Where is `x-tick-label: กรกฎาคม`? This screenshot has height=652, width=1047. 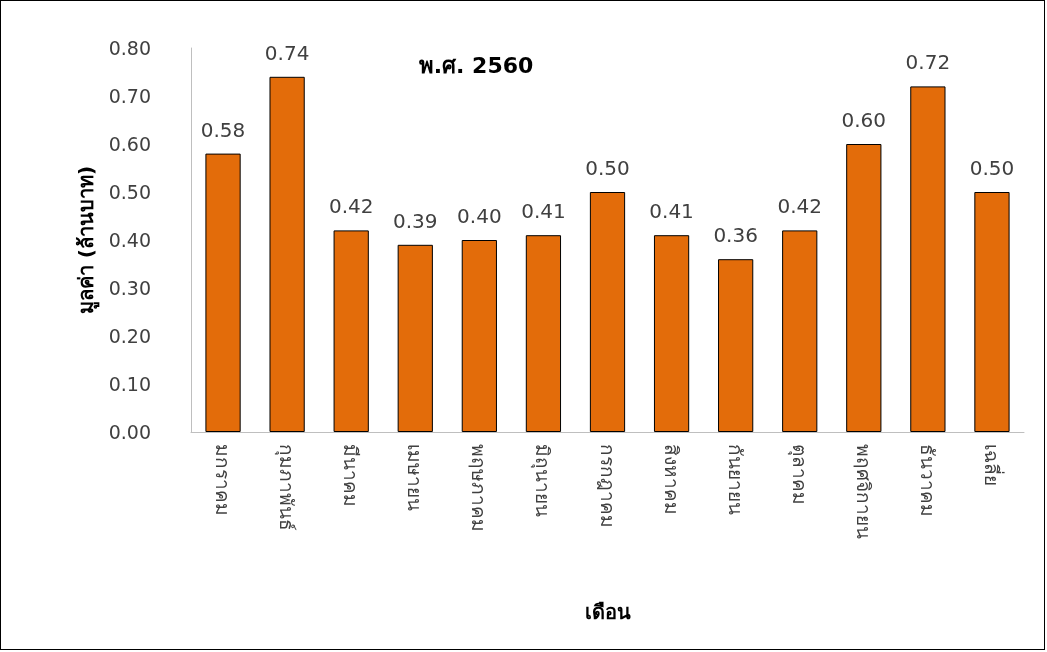
x-tick-label: กรกฎาคม is located at coordinates (607, 486).